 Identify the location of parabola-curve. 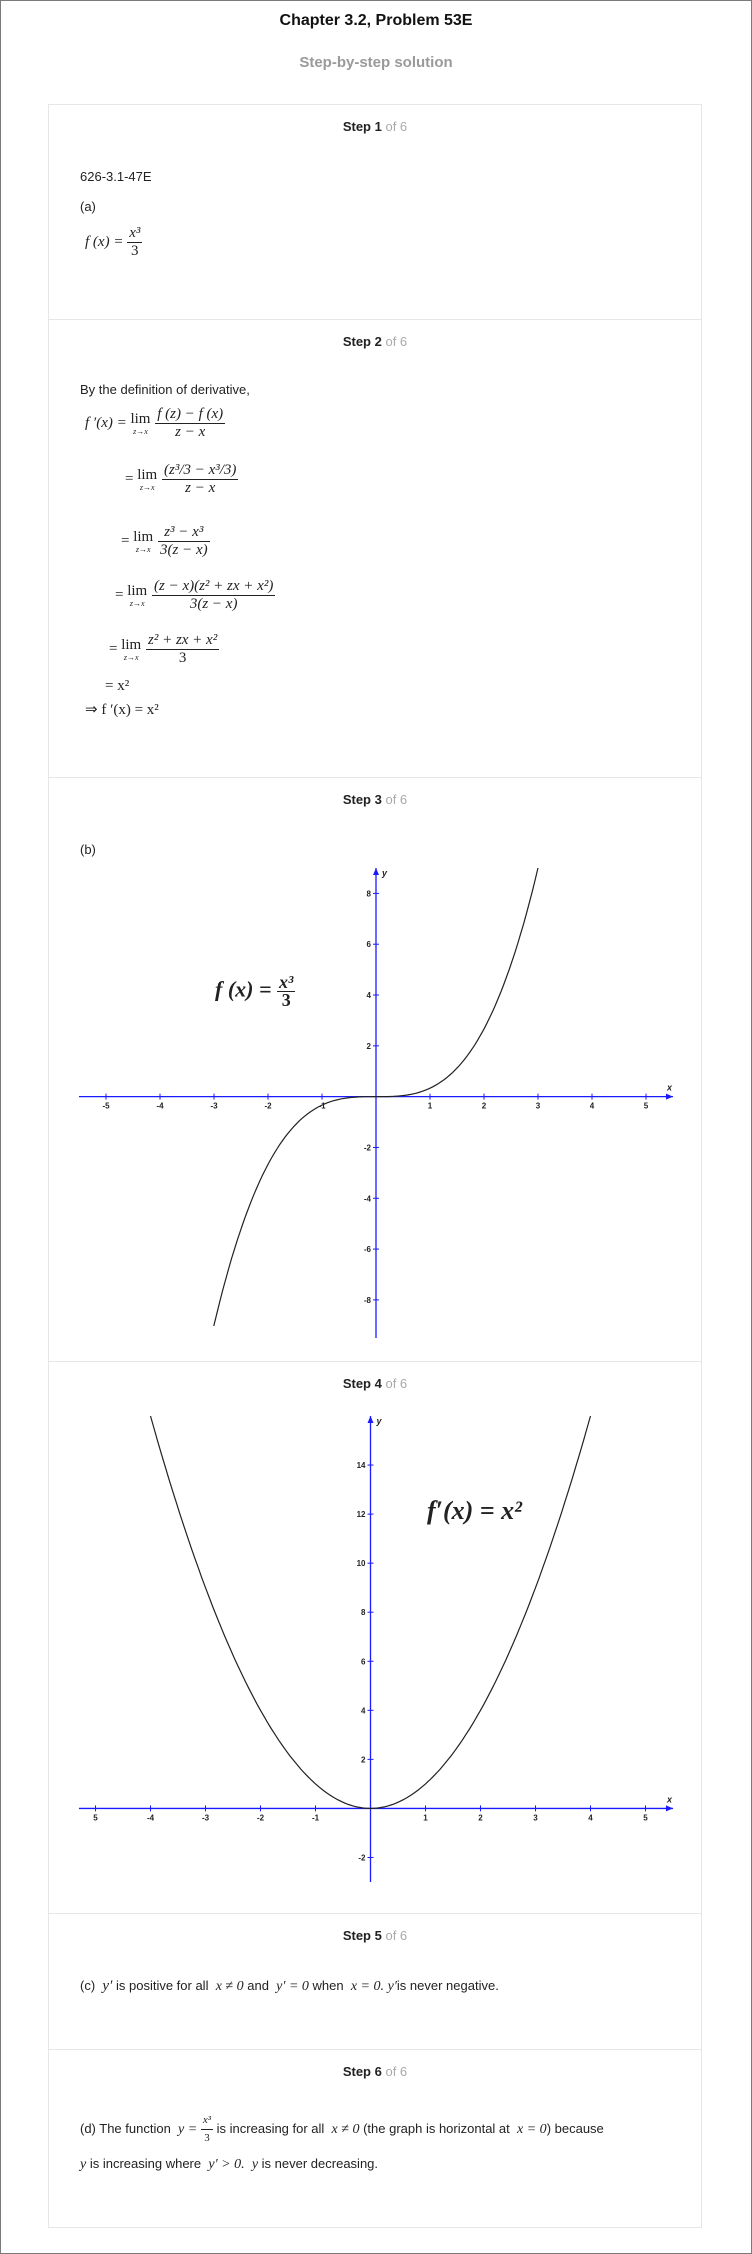
(370, 1612).